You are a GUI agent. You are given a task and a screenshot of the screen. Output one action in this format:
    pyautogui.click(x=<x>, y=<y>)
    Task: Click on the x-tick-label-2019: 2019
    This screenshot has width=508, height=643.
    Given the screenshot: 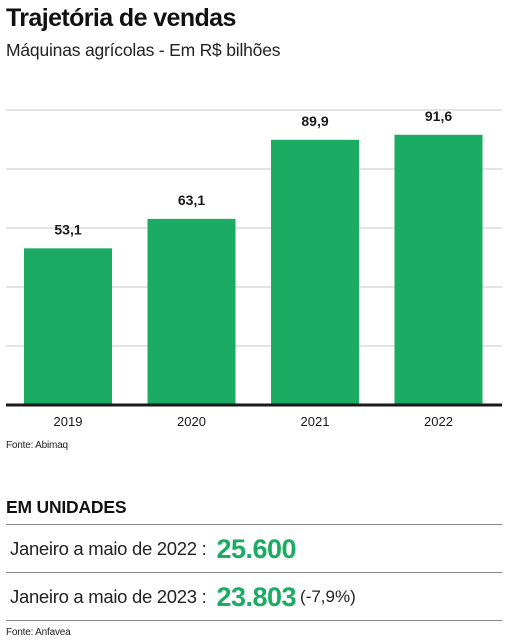 What is the action you would take?
    pyautogui.click(x=68, y=421)
    